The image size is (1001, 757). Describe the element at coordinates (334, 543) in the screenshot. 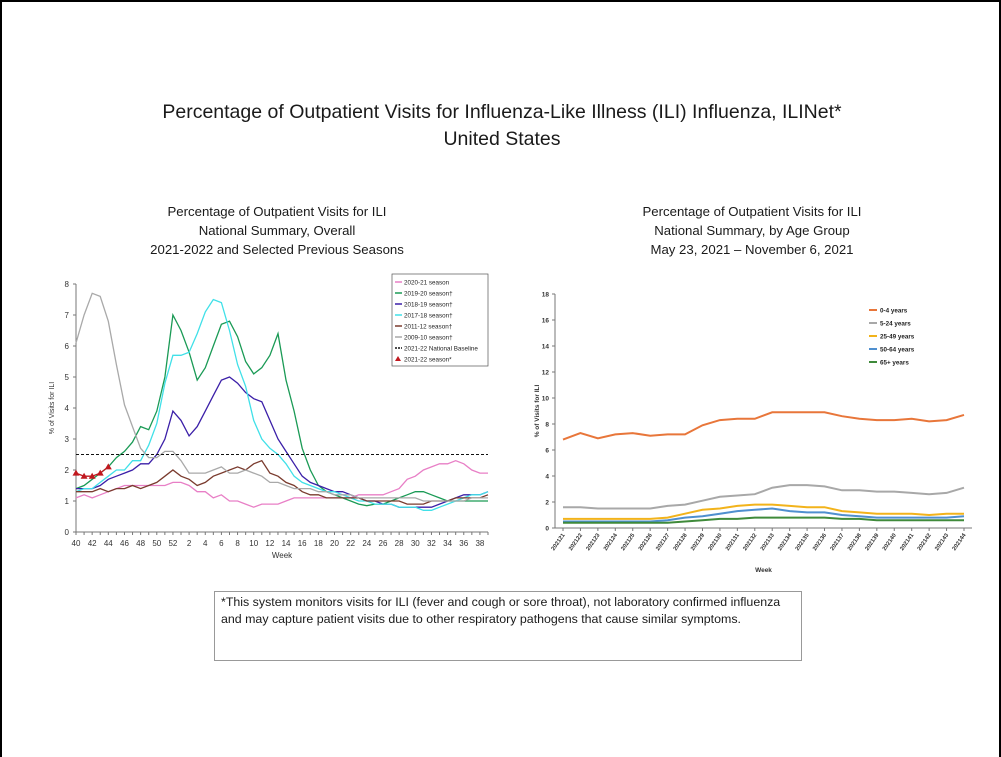

I see `x-tick-label: 20` at that location.